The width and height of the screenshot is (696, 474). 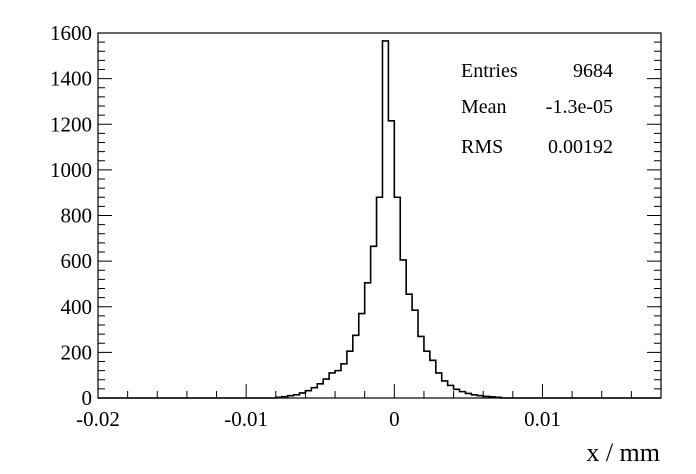 What do you see at coordinates (537, 109) in the screenshot?
I see `stats-box: Entries 9684 Mean -1.3e-05 RMS 0.00192` at bounding box center [537, 109].